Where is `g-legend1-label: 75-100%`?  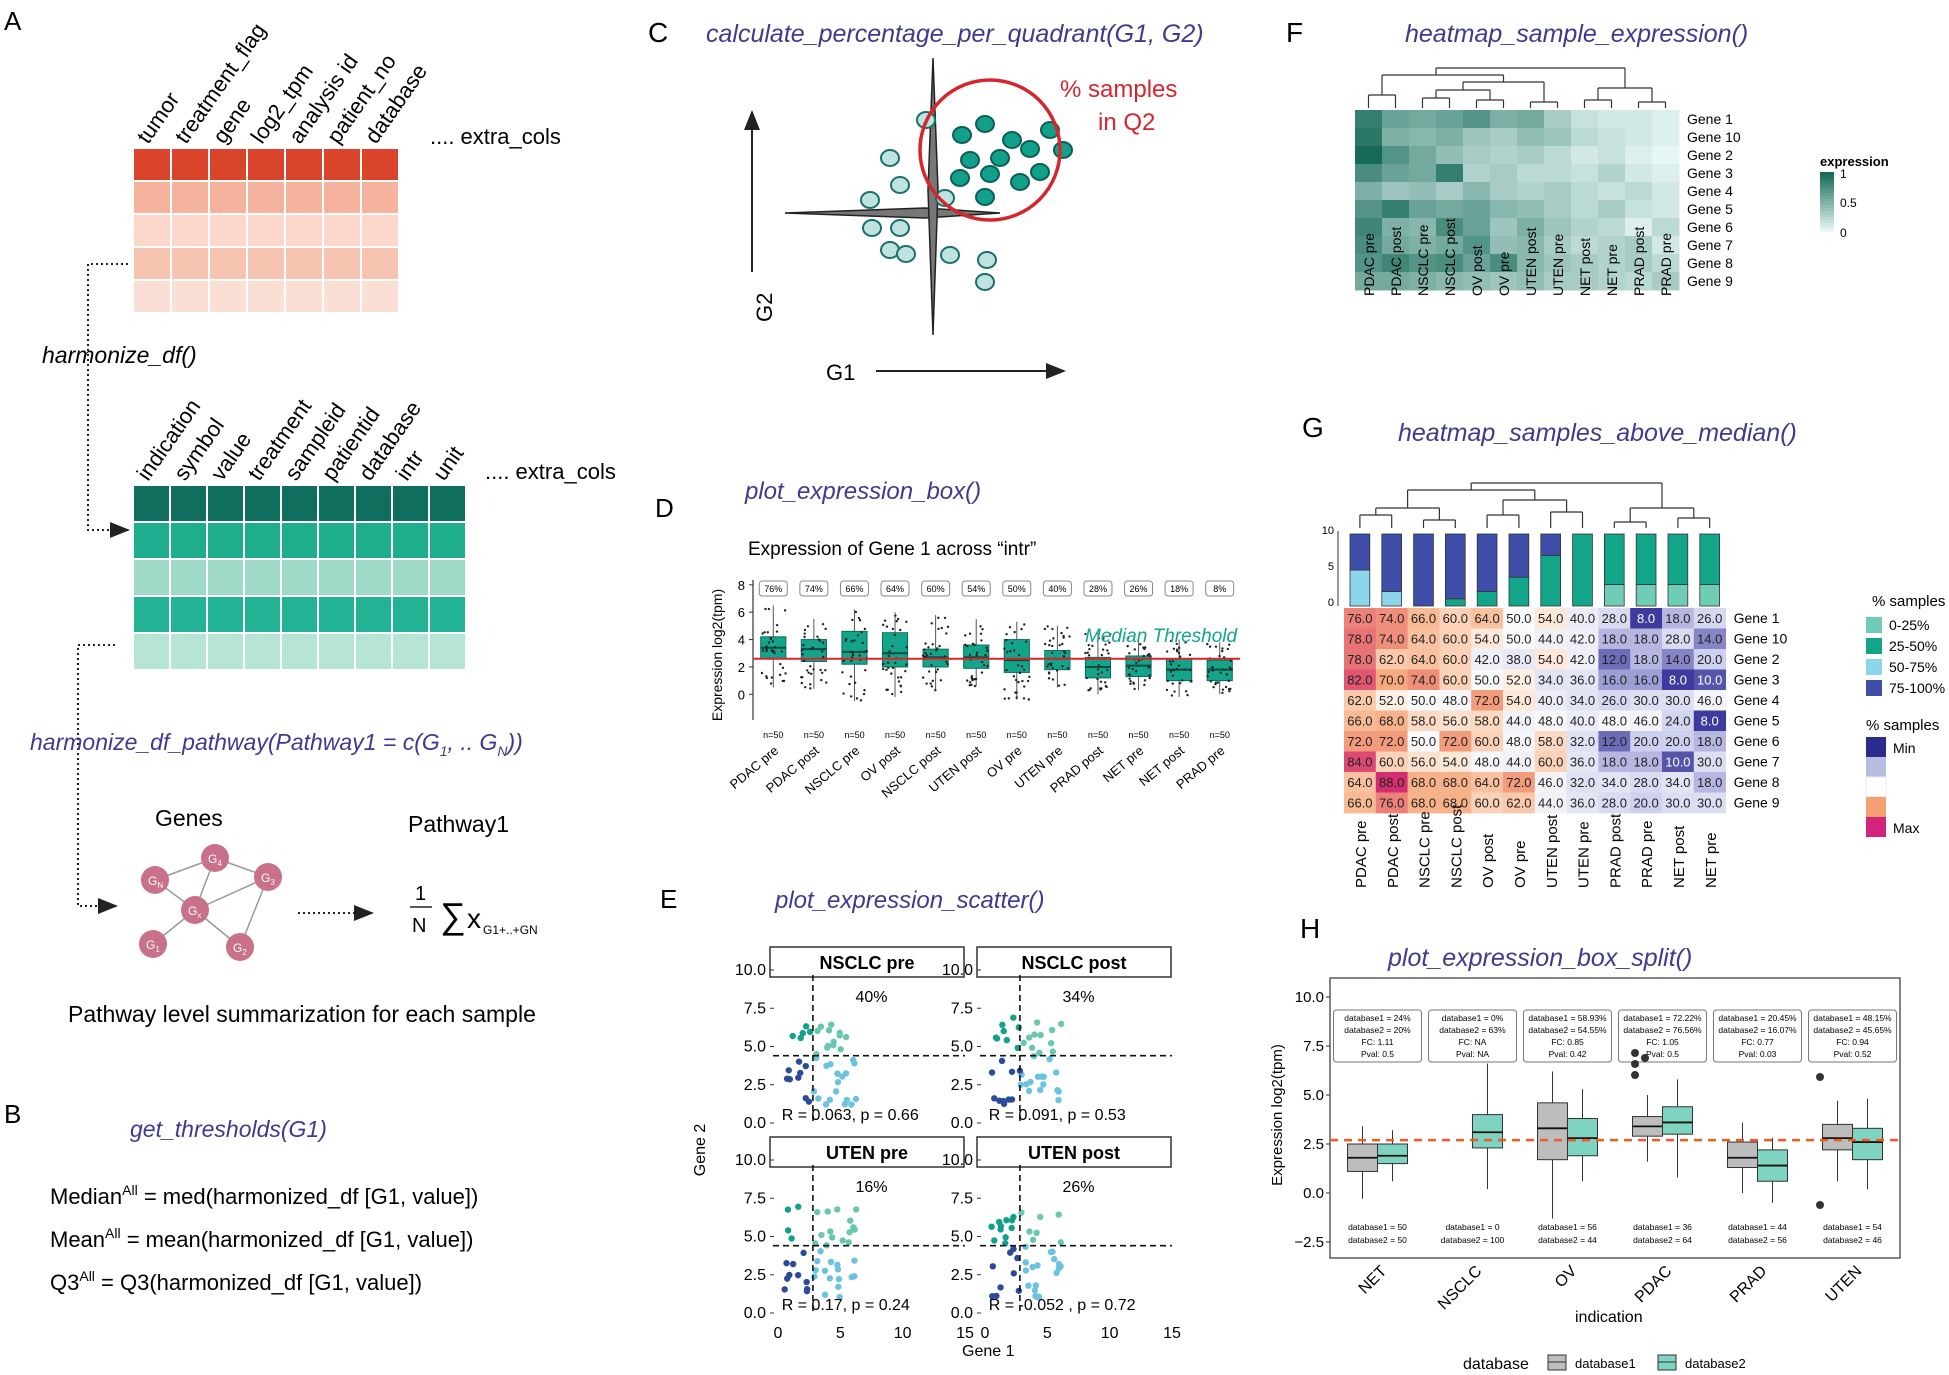
g-legend1-label: 75-100% is located at coordinates (1917, 688).